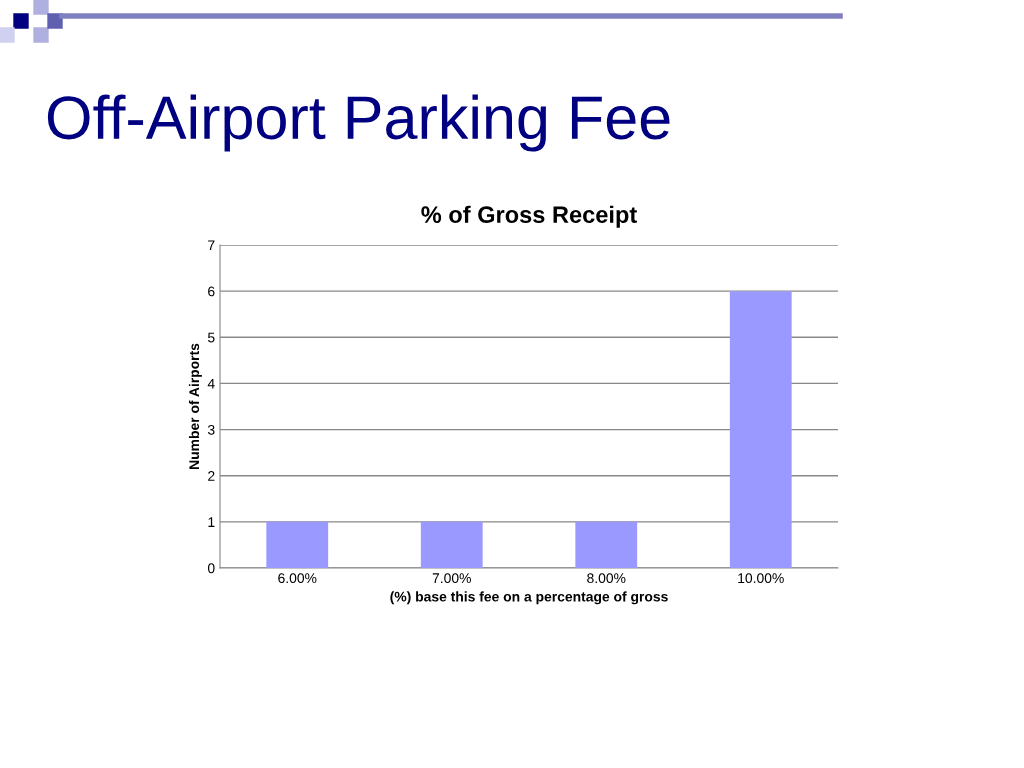 The width and height of the screenshot is (1024, 768). Describe the element at coordinates (451, 578) in the screenshot. I see `x-tick-label: 7.00%` at that location.